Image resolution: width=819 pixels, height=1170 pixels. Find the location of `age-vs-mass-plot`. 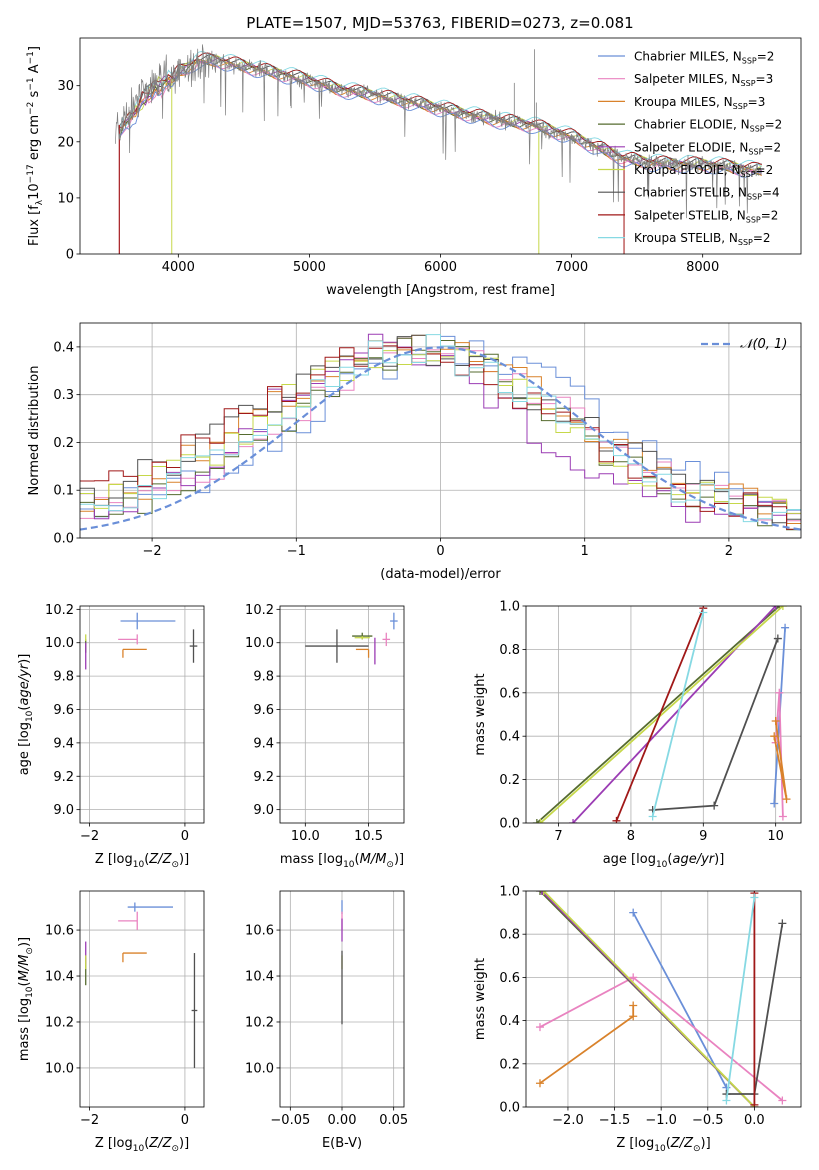

age-vs-mass-plot is located at coordinates (351, 638).